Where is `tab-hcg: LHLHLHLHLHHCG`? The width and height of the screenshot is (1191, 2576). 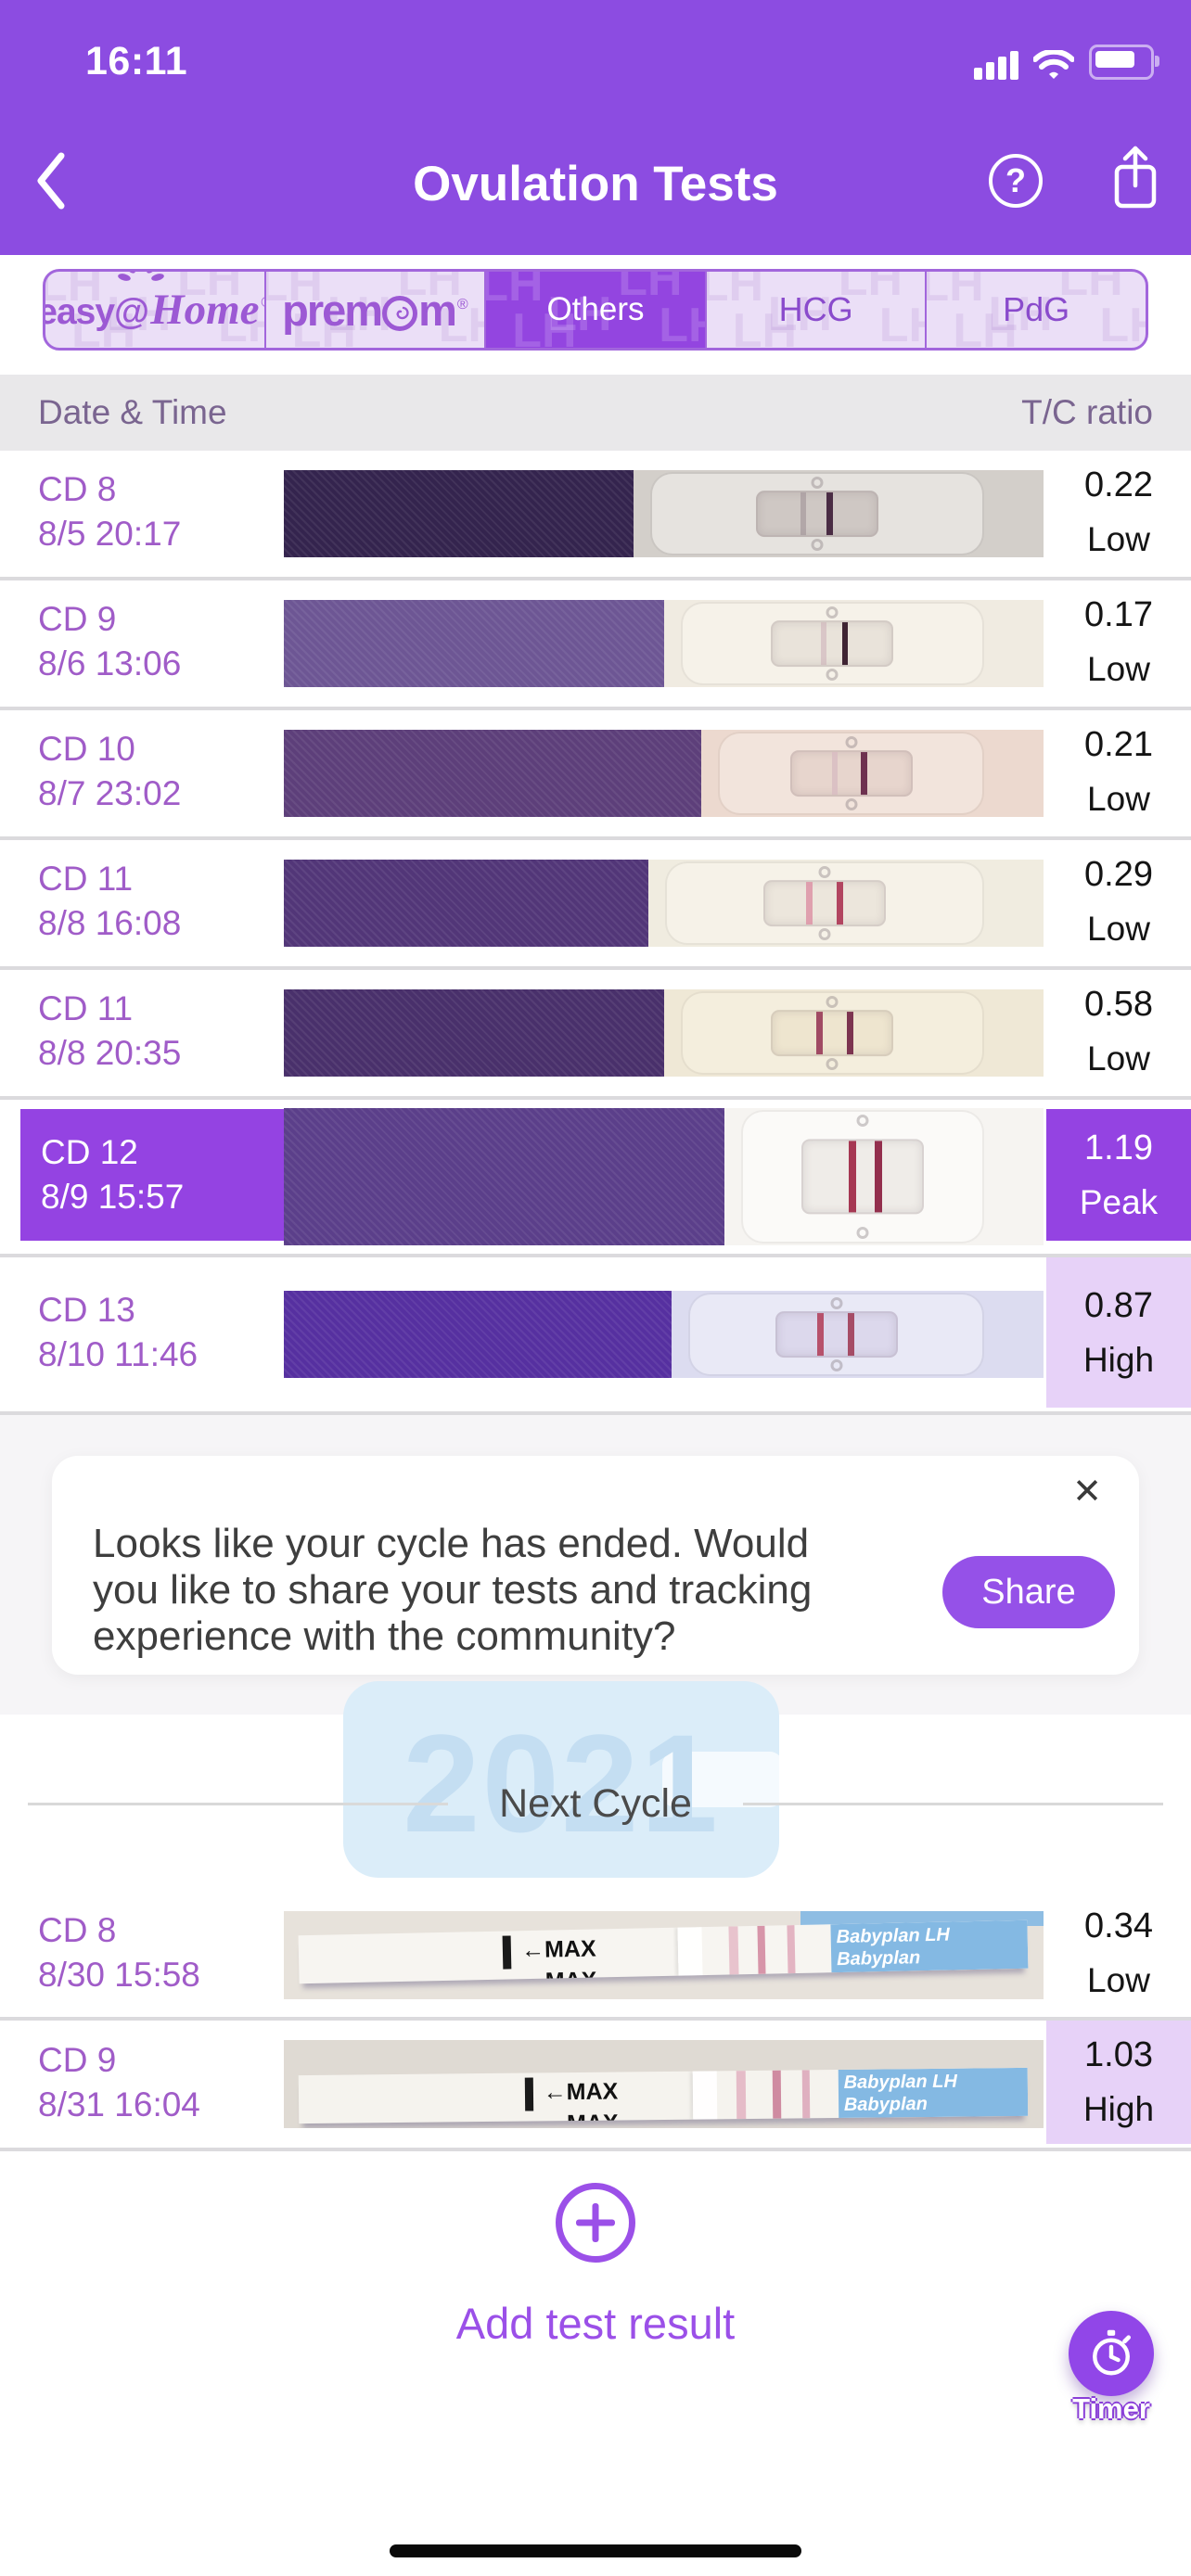 tab-hcg: LHLHLHLHLHHCG is located at coordinates (815, 310).